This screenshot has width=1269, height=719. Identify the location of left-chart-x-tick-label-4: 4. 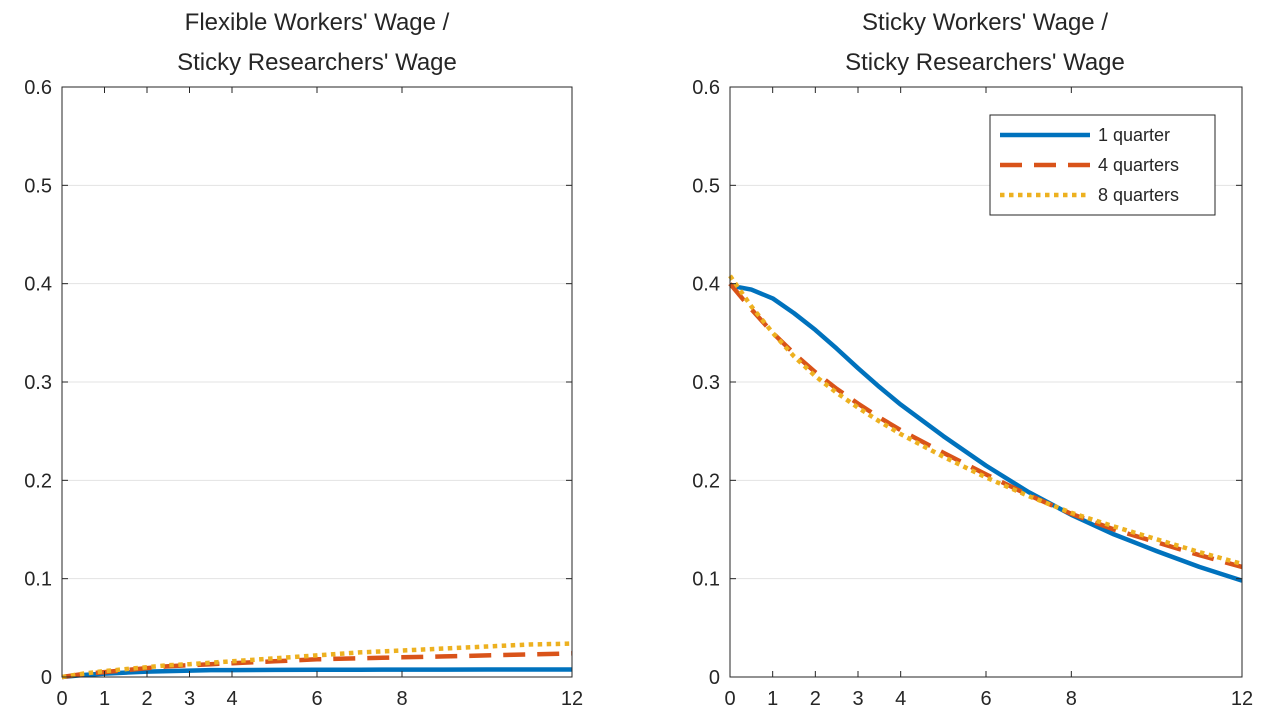
(231, 699).